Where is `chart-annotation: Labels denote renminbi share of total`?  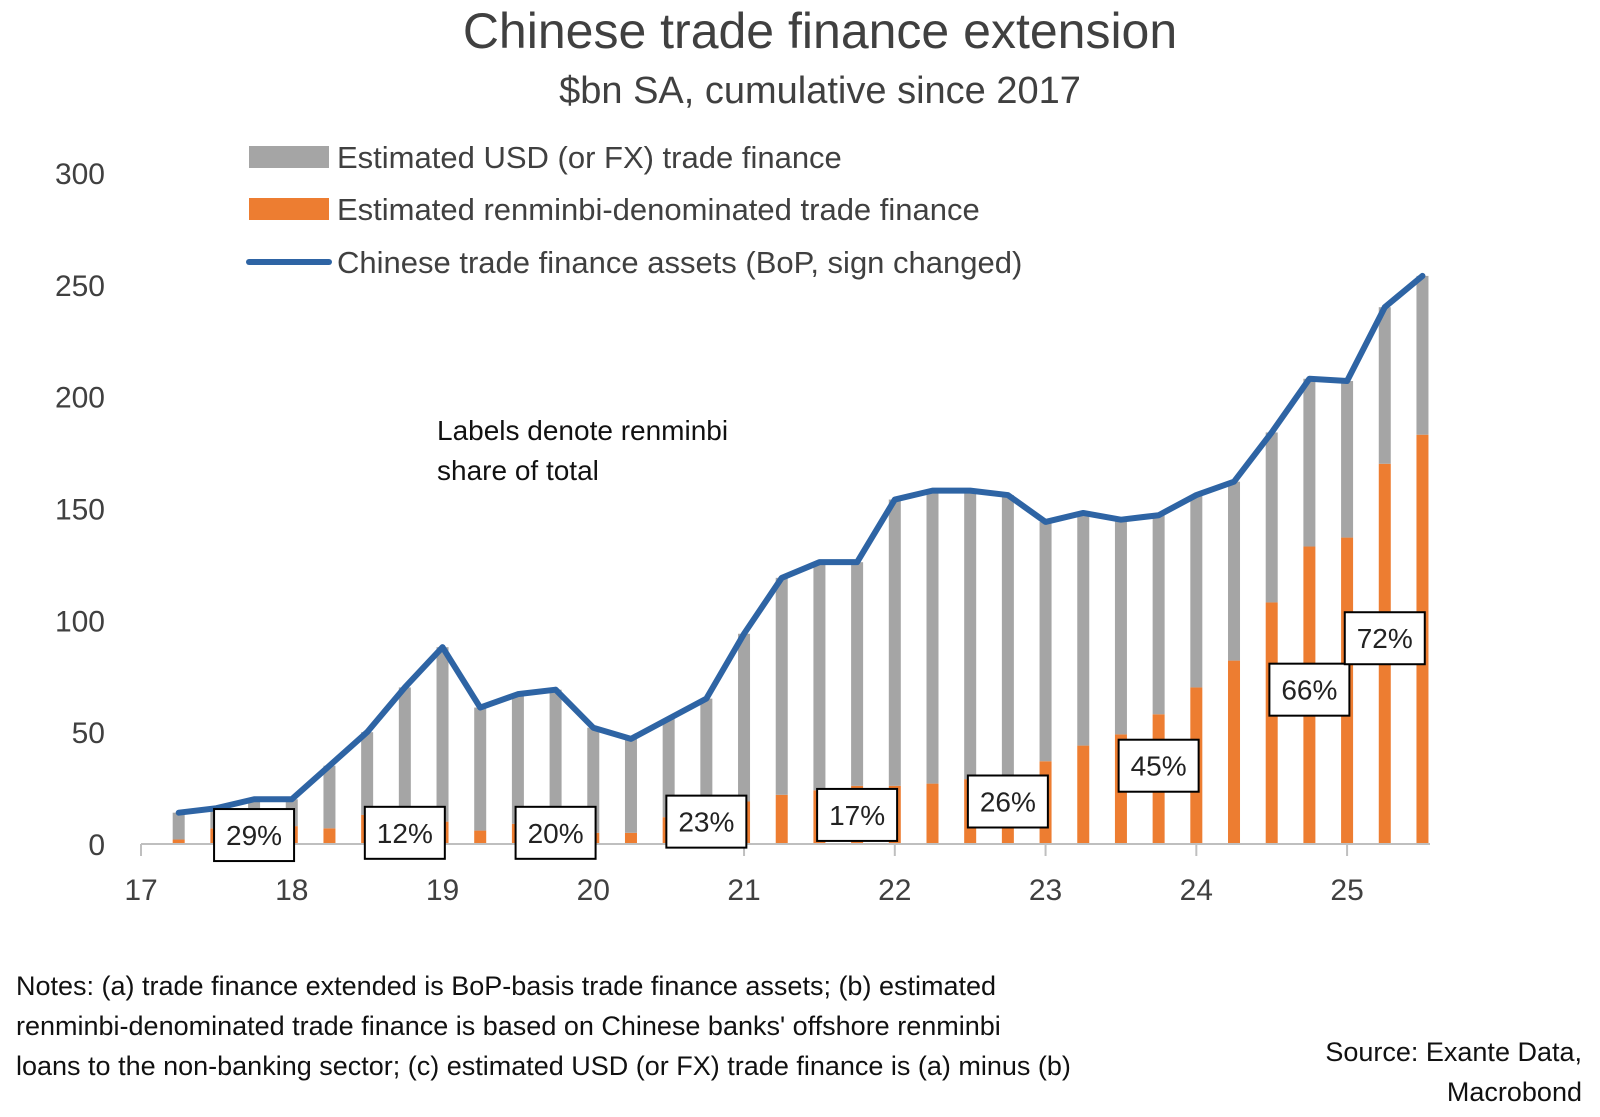 chart-annotation: Labels denote renminbi share of total is located at coordinates (582, 451).